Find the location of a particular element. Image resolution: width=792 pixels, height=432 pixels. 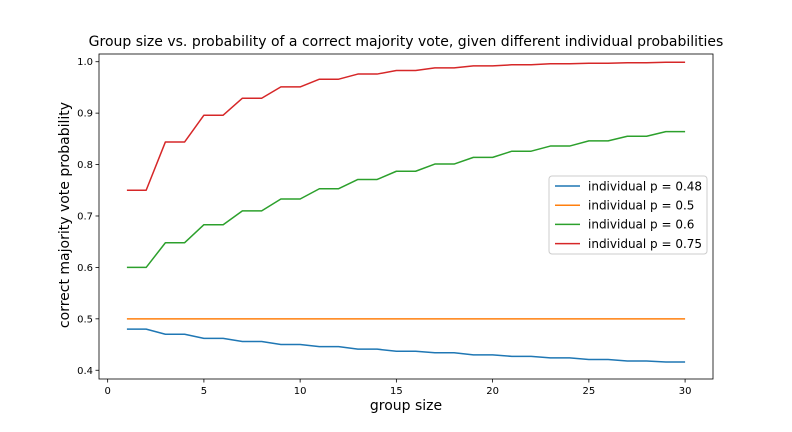

y-tick-label: 1.0 is located at coordinates (85, 62).